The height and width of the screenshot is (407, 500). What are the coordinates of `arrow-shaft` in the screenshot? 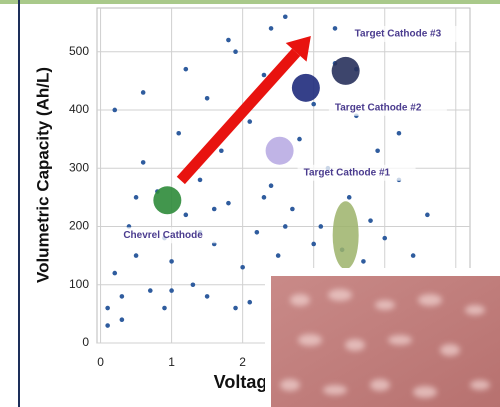 It's located at (238, 116).